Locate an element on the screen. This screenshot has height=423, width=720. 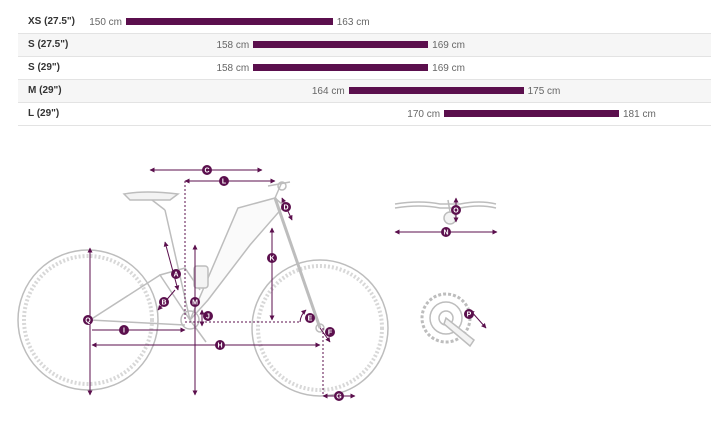
svg-text: H is located at coordinates (219, 346).